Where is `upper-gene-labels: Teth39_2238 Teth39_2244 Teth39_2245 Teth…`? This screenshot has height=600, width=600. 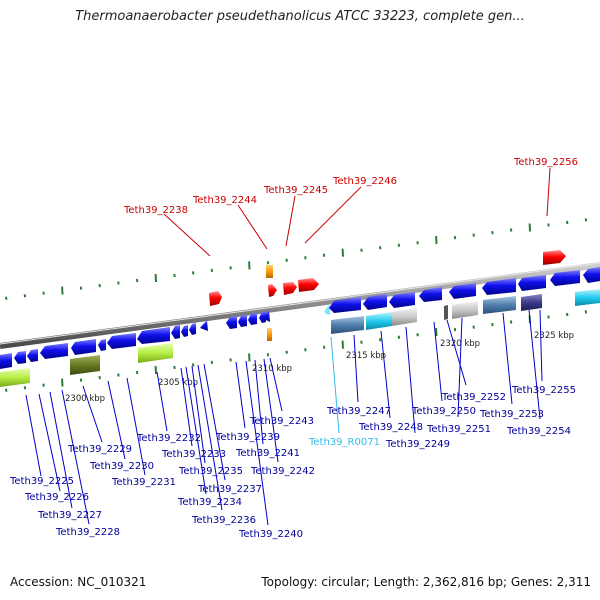
upper-gene-labels: Teth39_2238 Teth39_2244 Teth39_2245 Teth… is located at coordinates (350, 207).